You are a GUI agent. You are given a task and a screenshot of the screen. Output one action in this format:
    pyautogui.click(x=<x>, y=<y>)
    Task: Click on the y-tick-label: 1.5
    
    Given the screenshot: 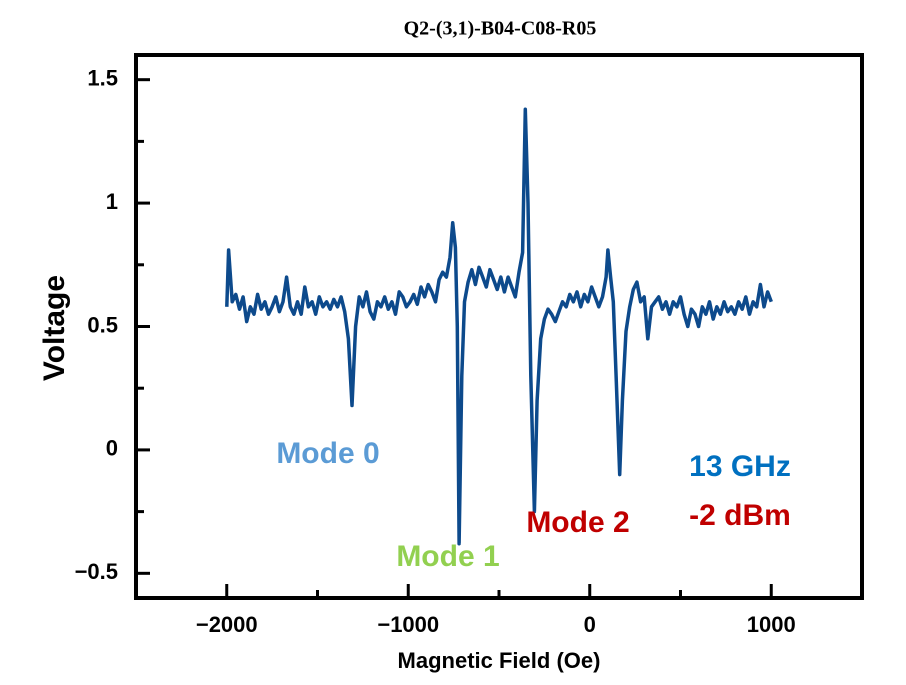 What is the action you would take?
    pyautogui.click(x=102, y=77)
    